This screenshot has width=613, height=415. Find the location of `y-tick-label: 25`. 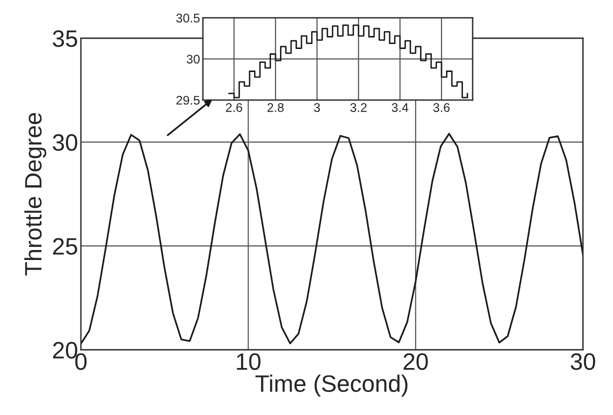

y-tick-label: 25 is located at coordinates (65, 246).